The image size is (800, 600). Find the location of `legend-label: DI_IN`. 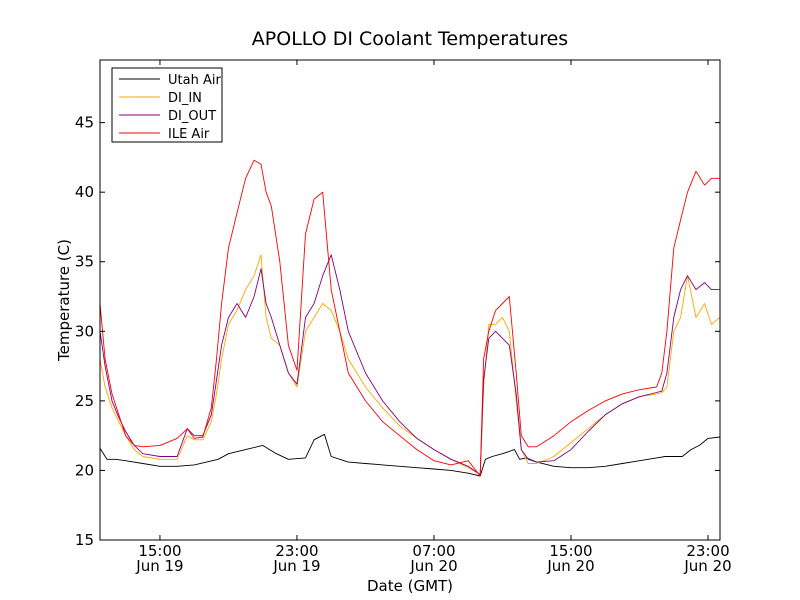

legend-label: DI_IN is located at coordinates (185, 98).